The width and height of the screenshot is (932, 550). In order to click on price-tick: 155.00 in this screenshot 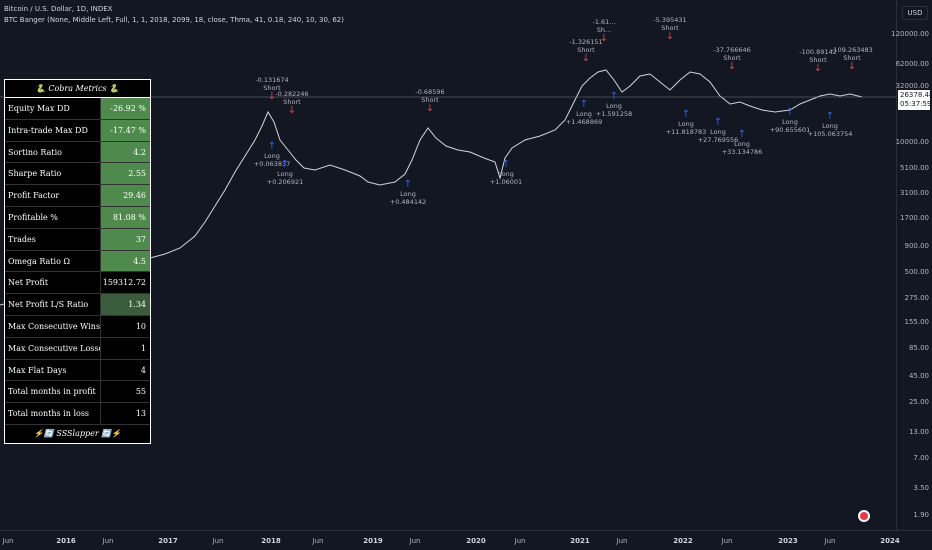, I will do `click(917, 322)`.